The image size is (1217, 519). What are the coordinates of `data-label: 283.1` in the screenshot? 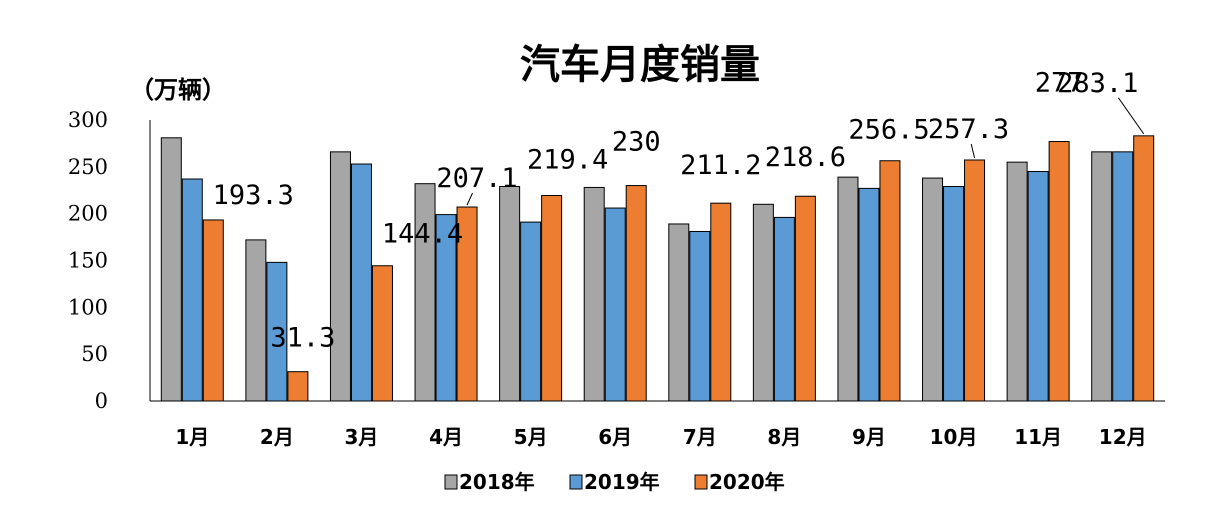 It's located at (1097, 83).